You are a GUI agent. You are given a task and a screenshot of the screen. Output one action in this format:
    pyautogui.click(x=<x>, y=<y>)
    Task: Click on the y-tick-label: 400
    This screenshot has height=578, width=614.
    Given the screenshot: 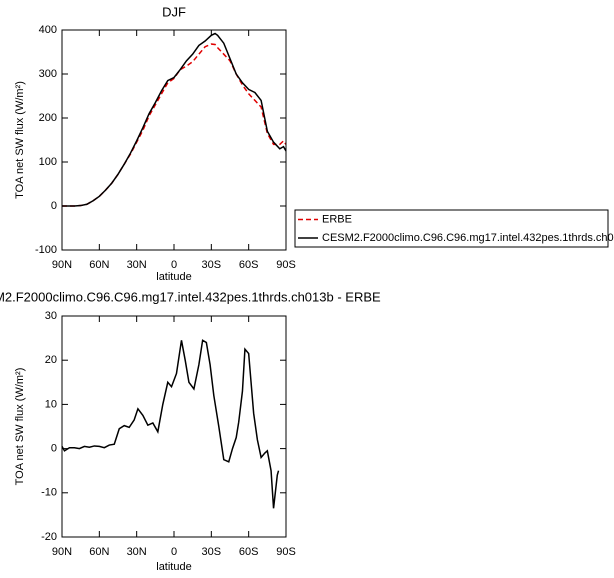 What is the action you would take?
    pyautogui.click(x=48, y=30)
    